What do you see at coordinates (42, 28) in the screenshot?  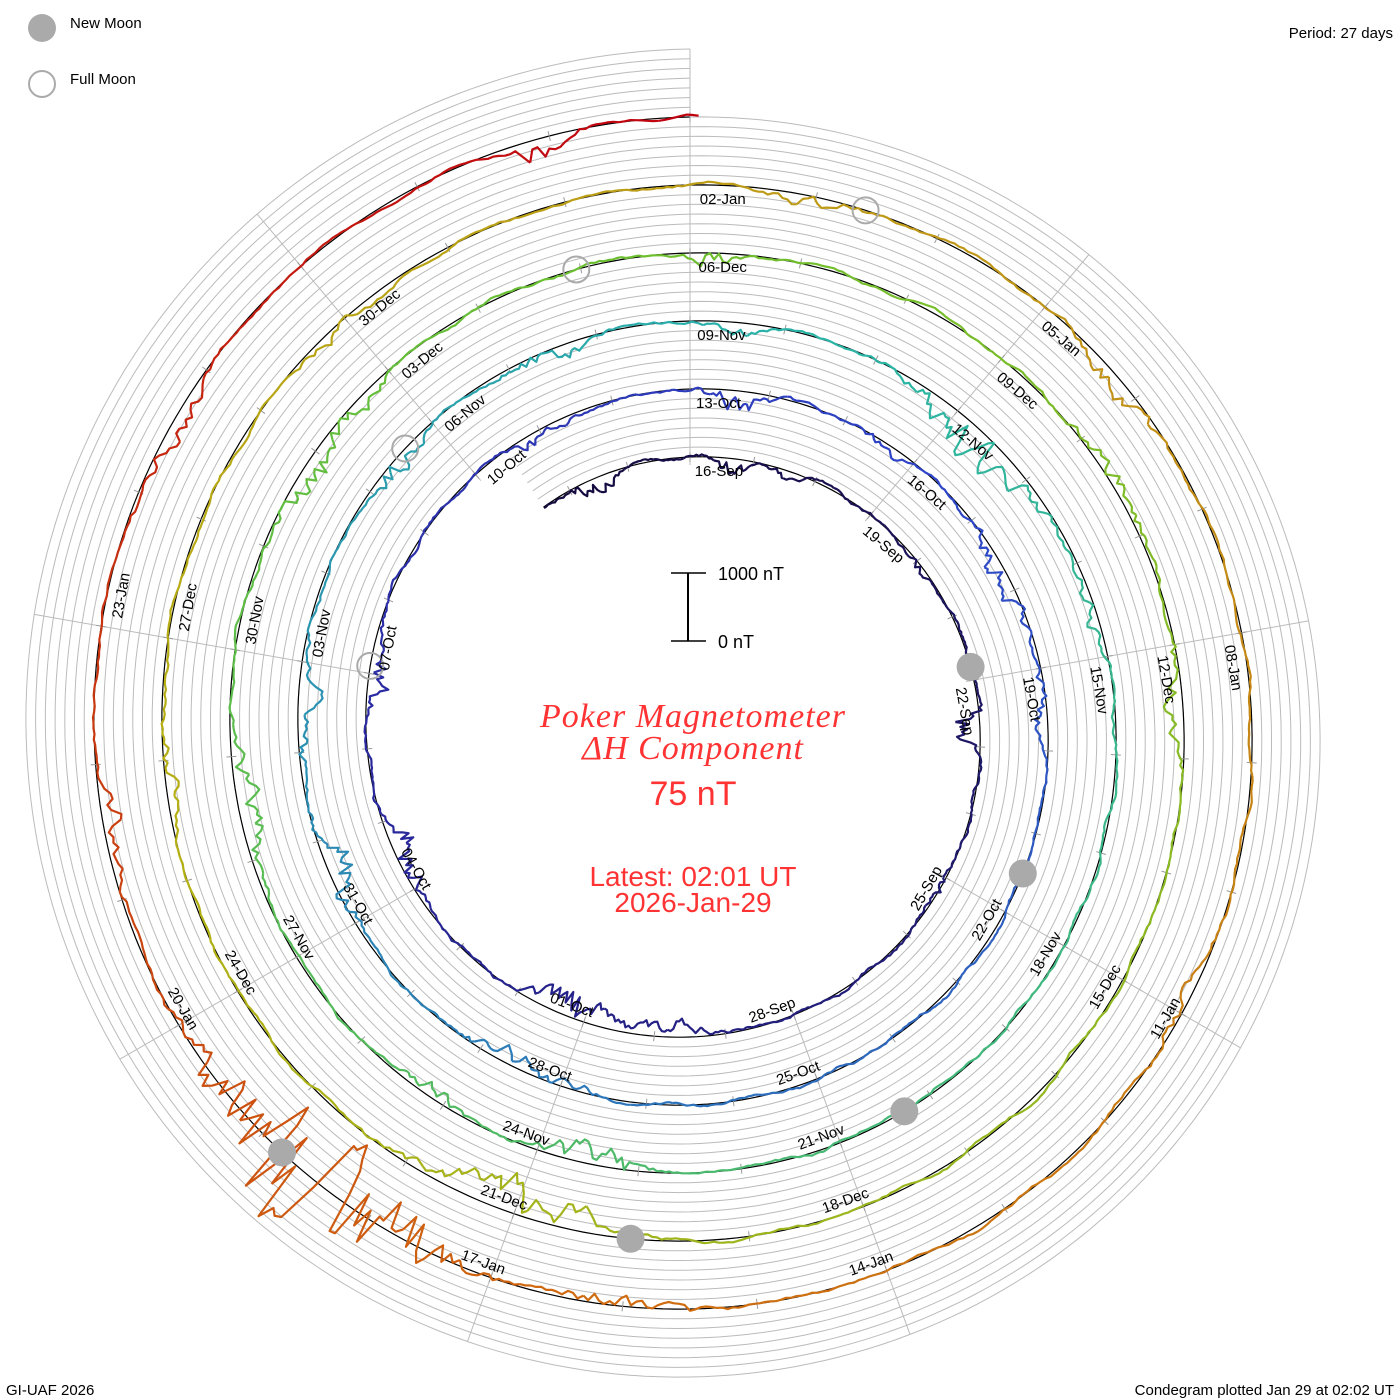 I see `new-moon-legend-icon` at bounding box center [42, 28].